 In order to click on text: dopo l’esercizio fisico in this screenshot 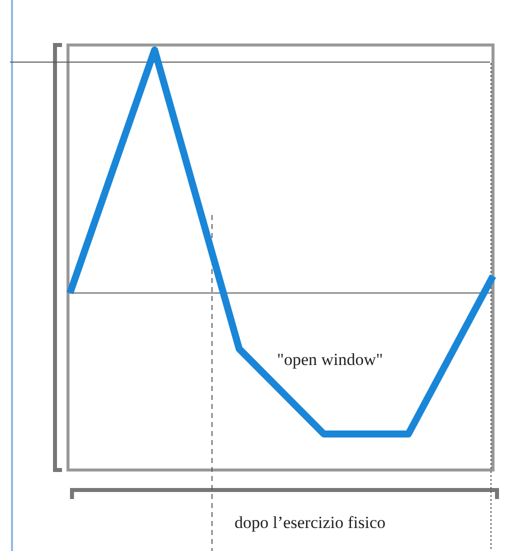, I will do `click(310, 522)`.